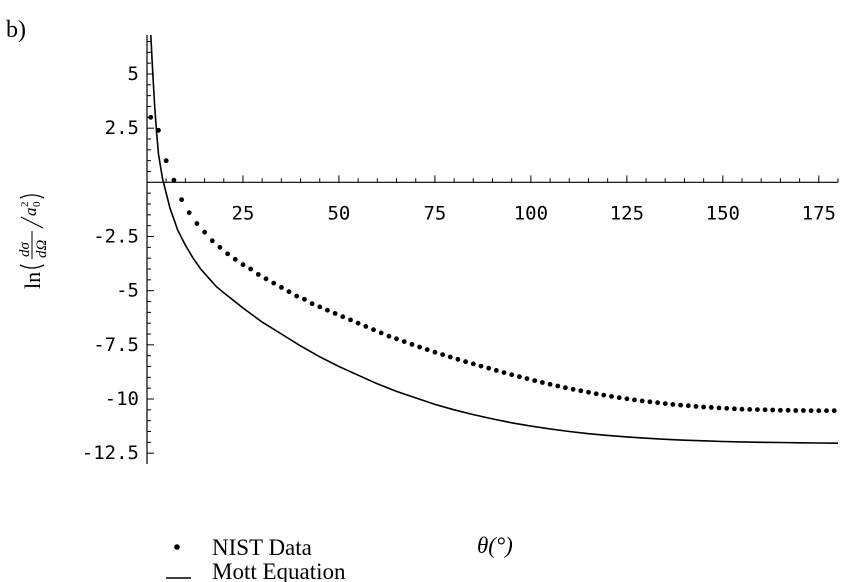 Image resolution: width=851 pixels, height=582 pixels. Describe the element at coordinates (819, 213) in the screenshot. I see `x-tick-label: 175` at that location.